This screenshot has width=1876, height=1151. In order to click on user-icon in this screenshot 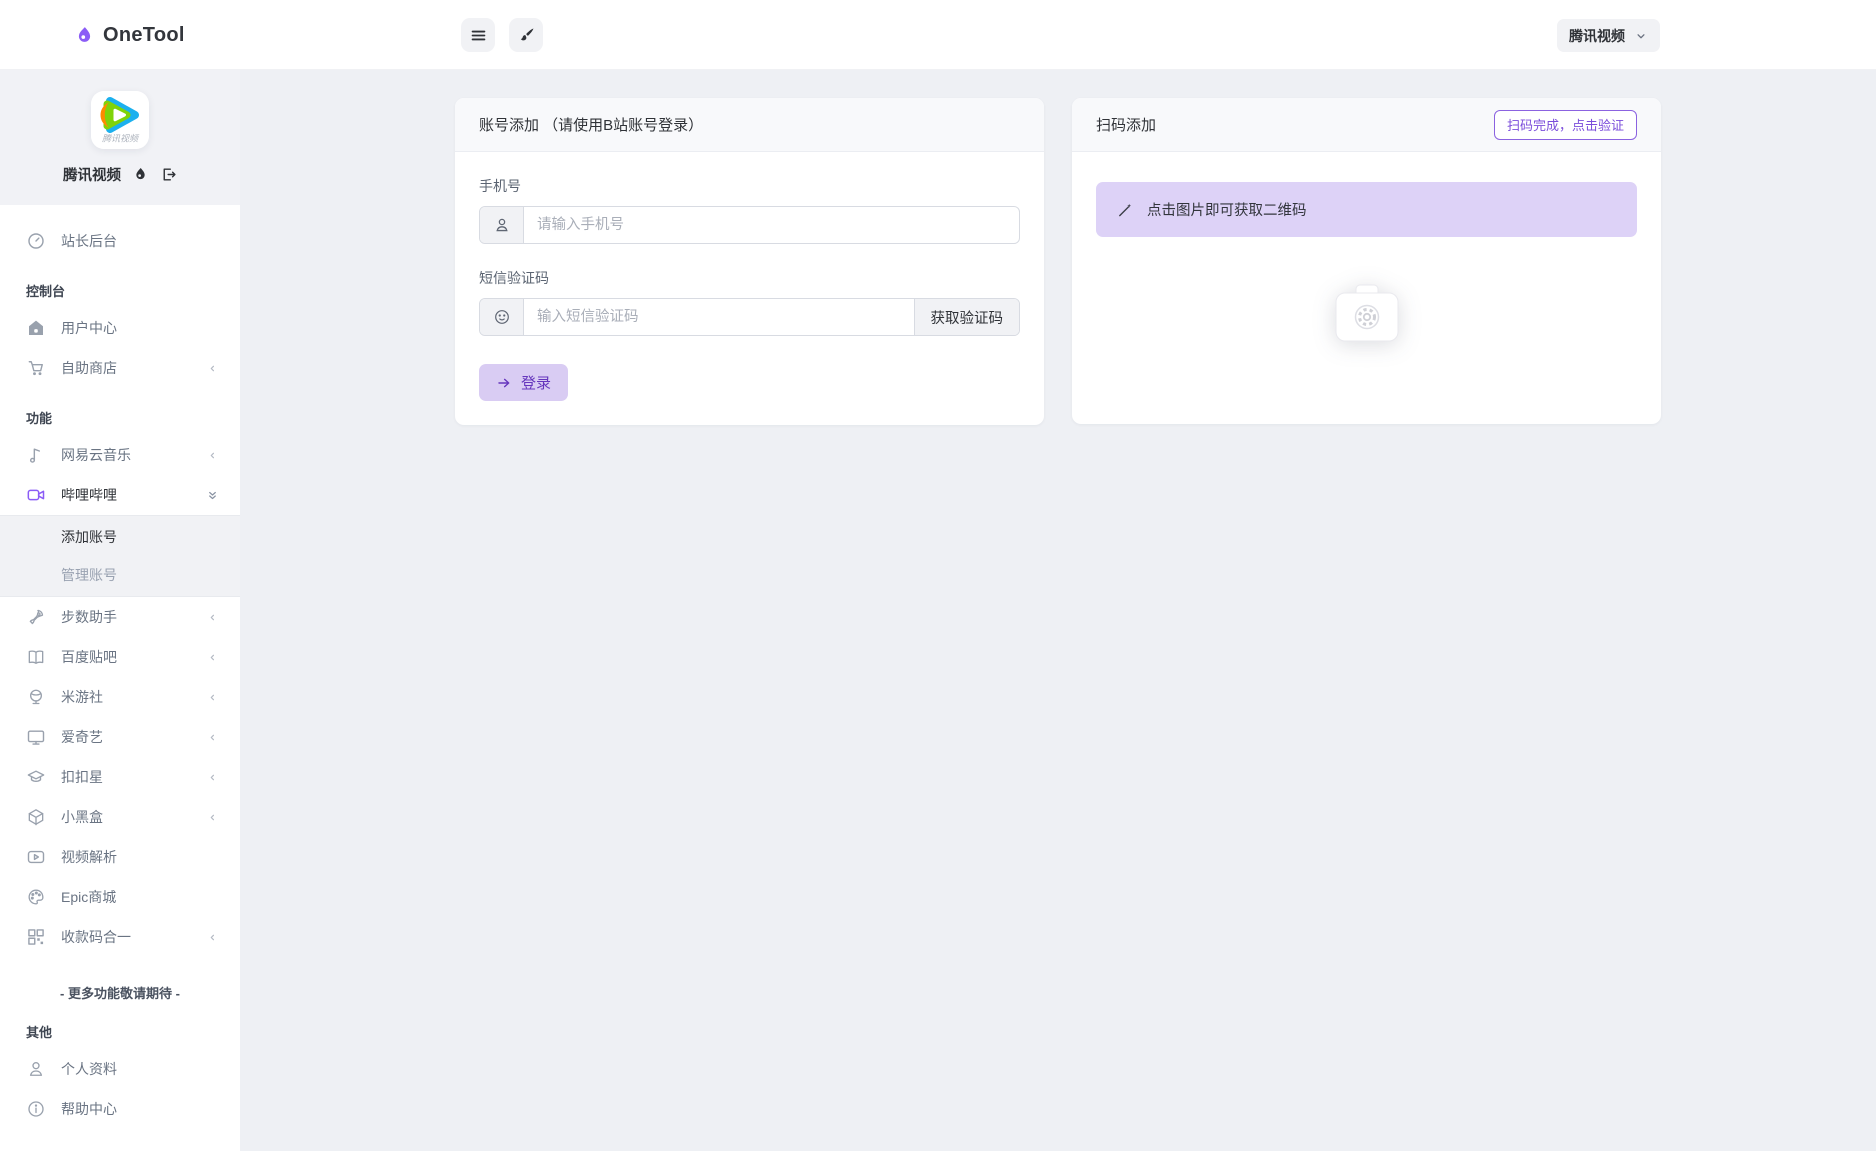, I will do `click(502, 225)`.